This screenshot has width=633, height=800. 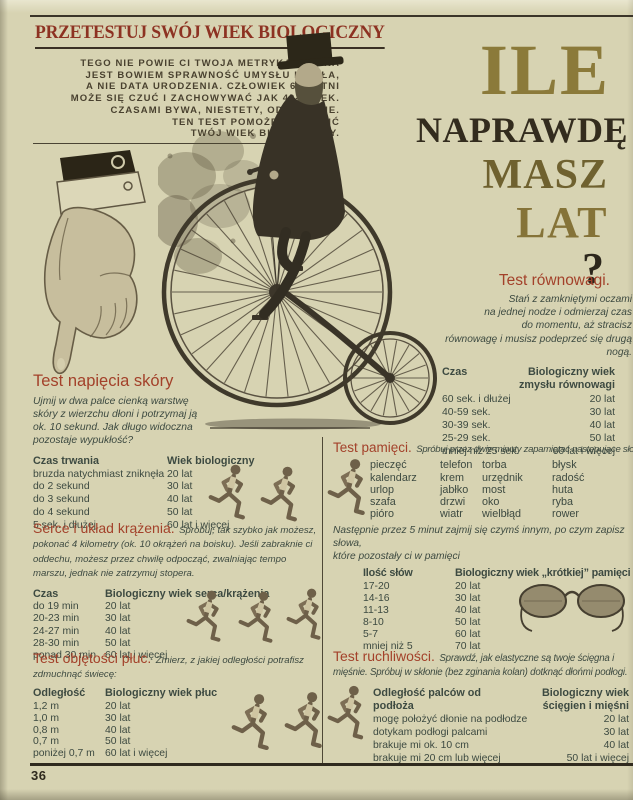 I want to click on row-label: 20-23 min, so click(x=56, y=619).